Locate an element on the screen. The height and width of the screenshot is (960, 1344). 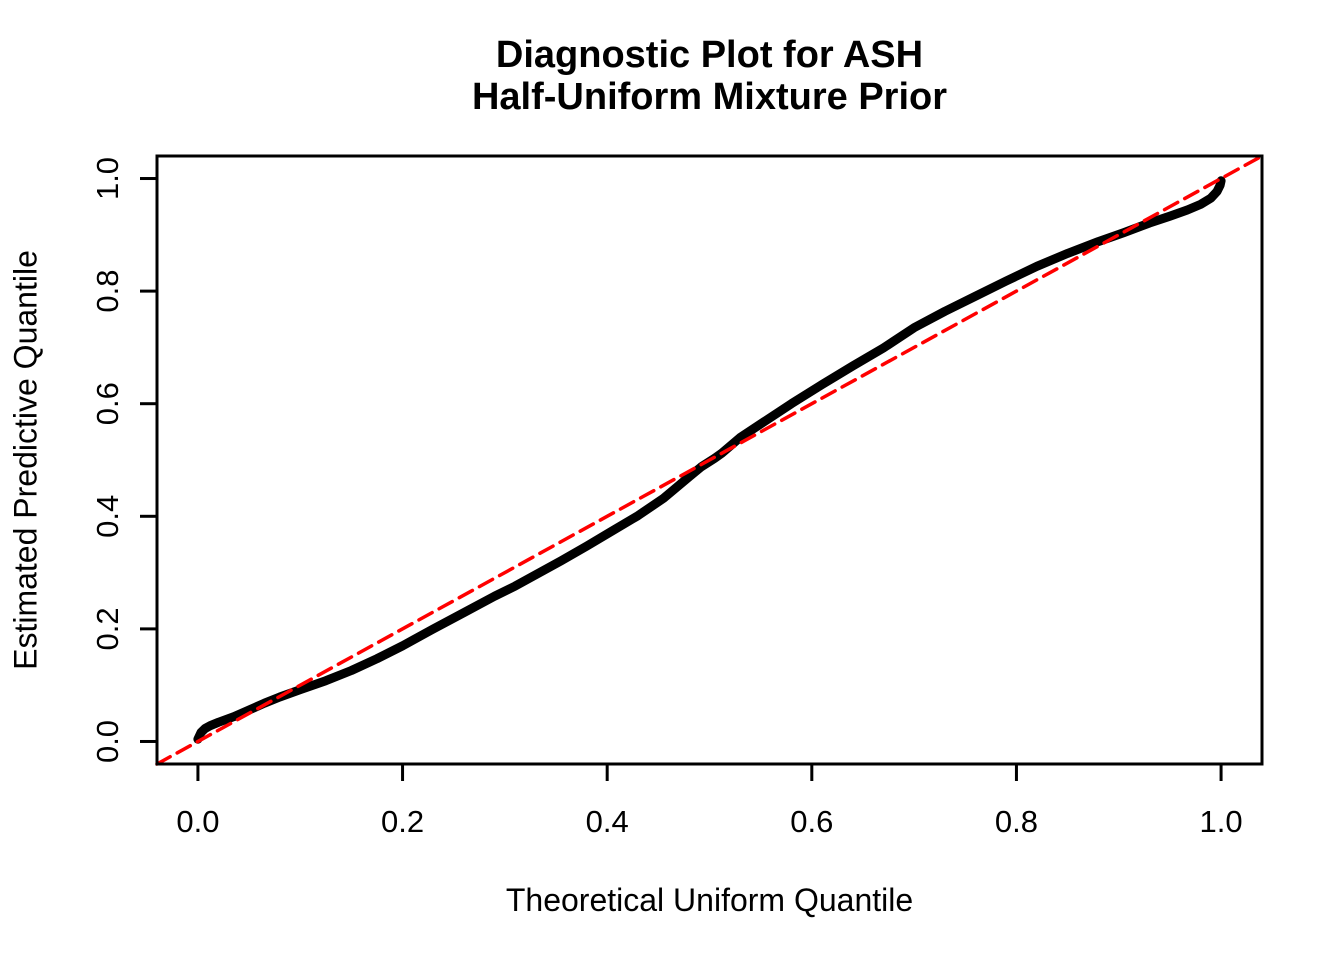
chart-title-line-1: Diagnostic Plot for ASH is located at coordinates (709, 55).